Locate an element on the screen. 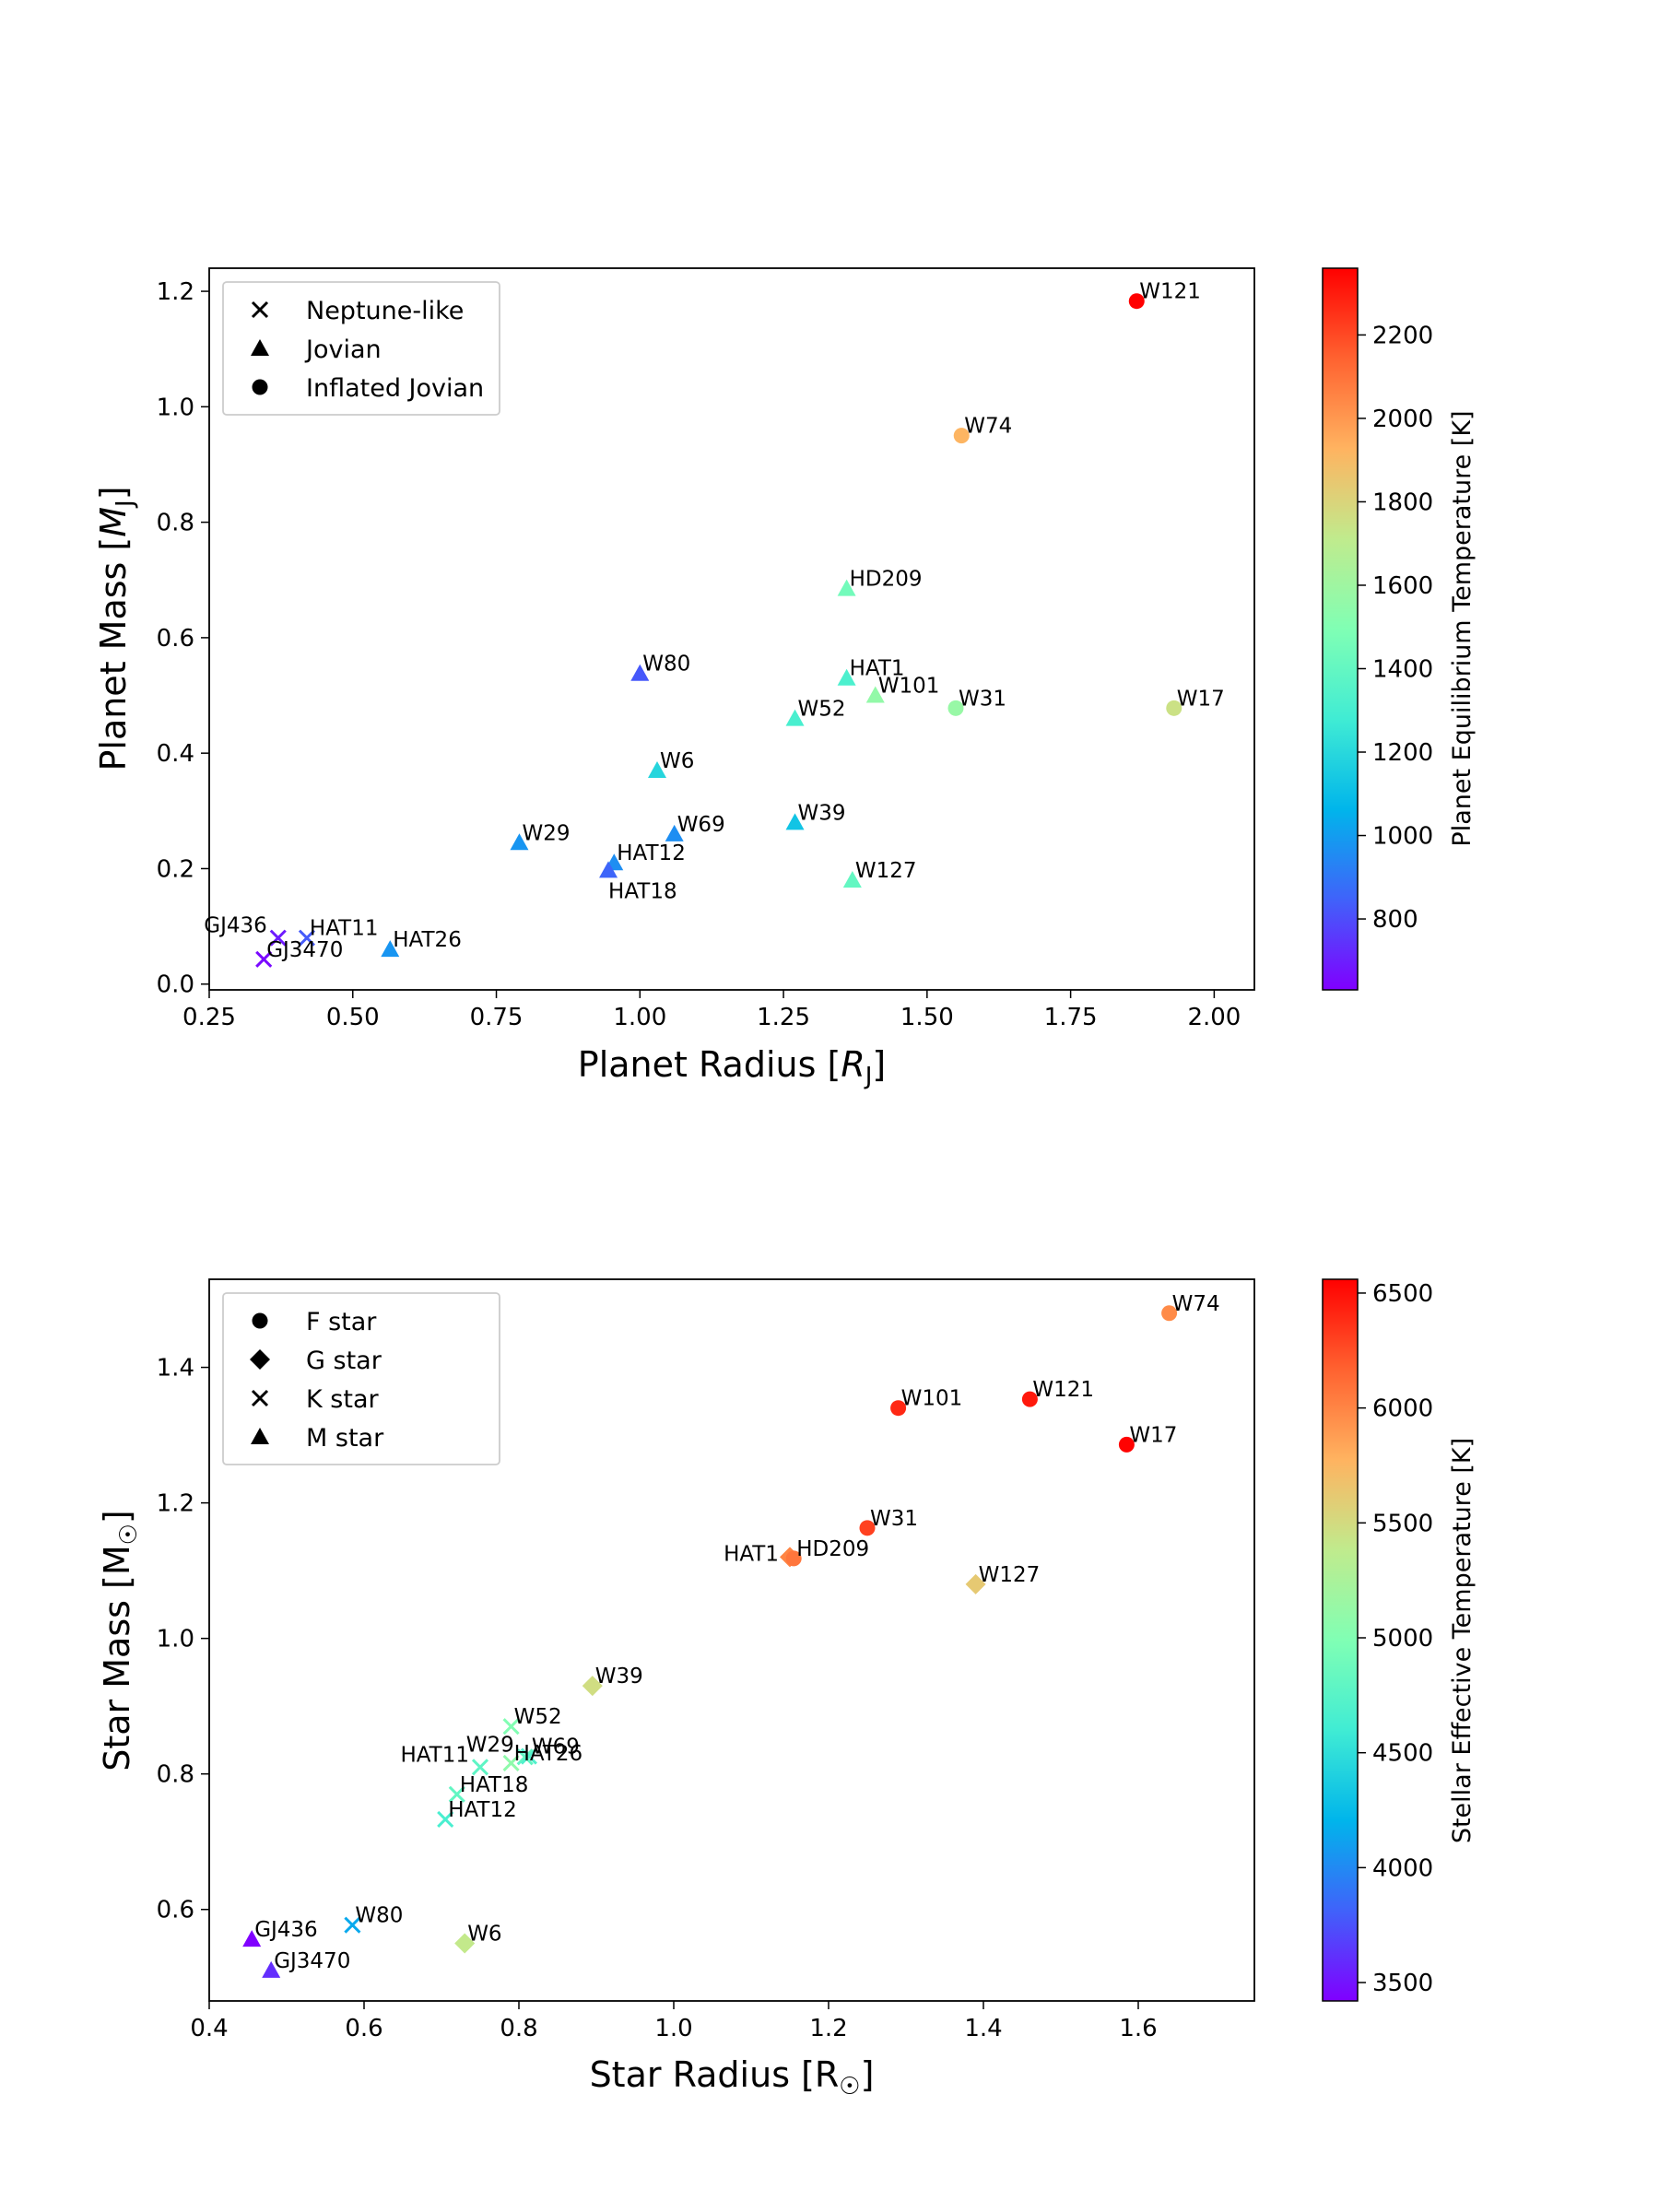 The image size is (1659, 2212). y-tick-label: 1.0 is located at coordinates (175, 407).